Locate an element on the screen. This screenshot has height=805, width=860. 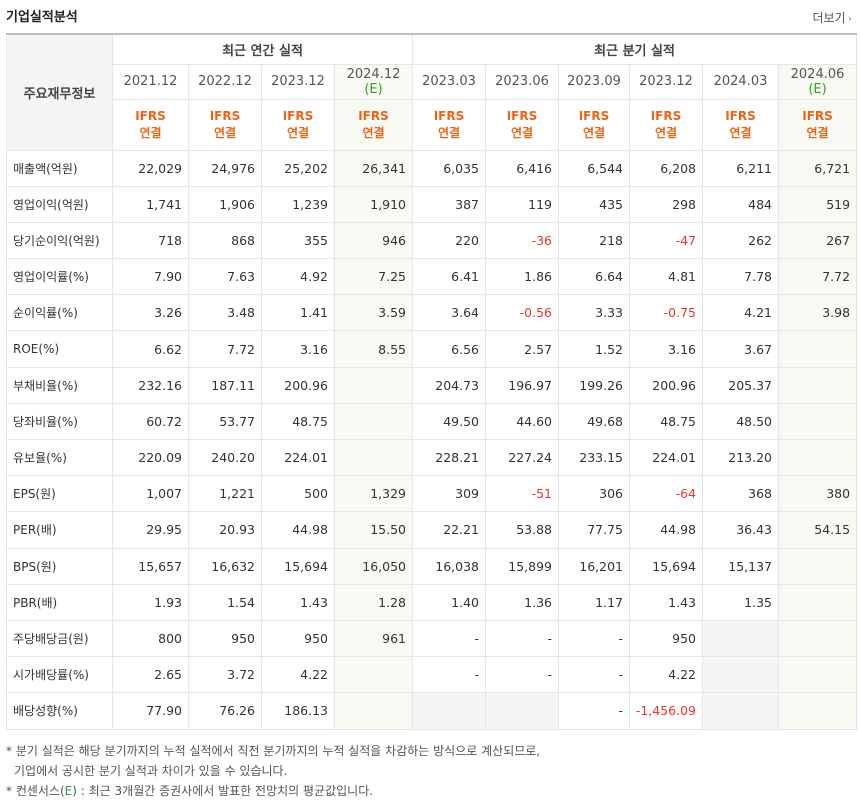
table-cell: 16,050 is located at coordinates (373, 566).